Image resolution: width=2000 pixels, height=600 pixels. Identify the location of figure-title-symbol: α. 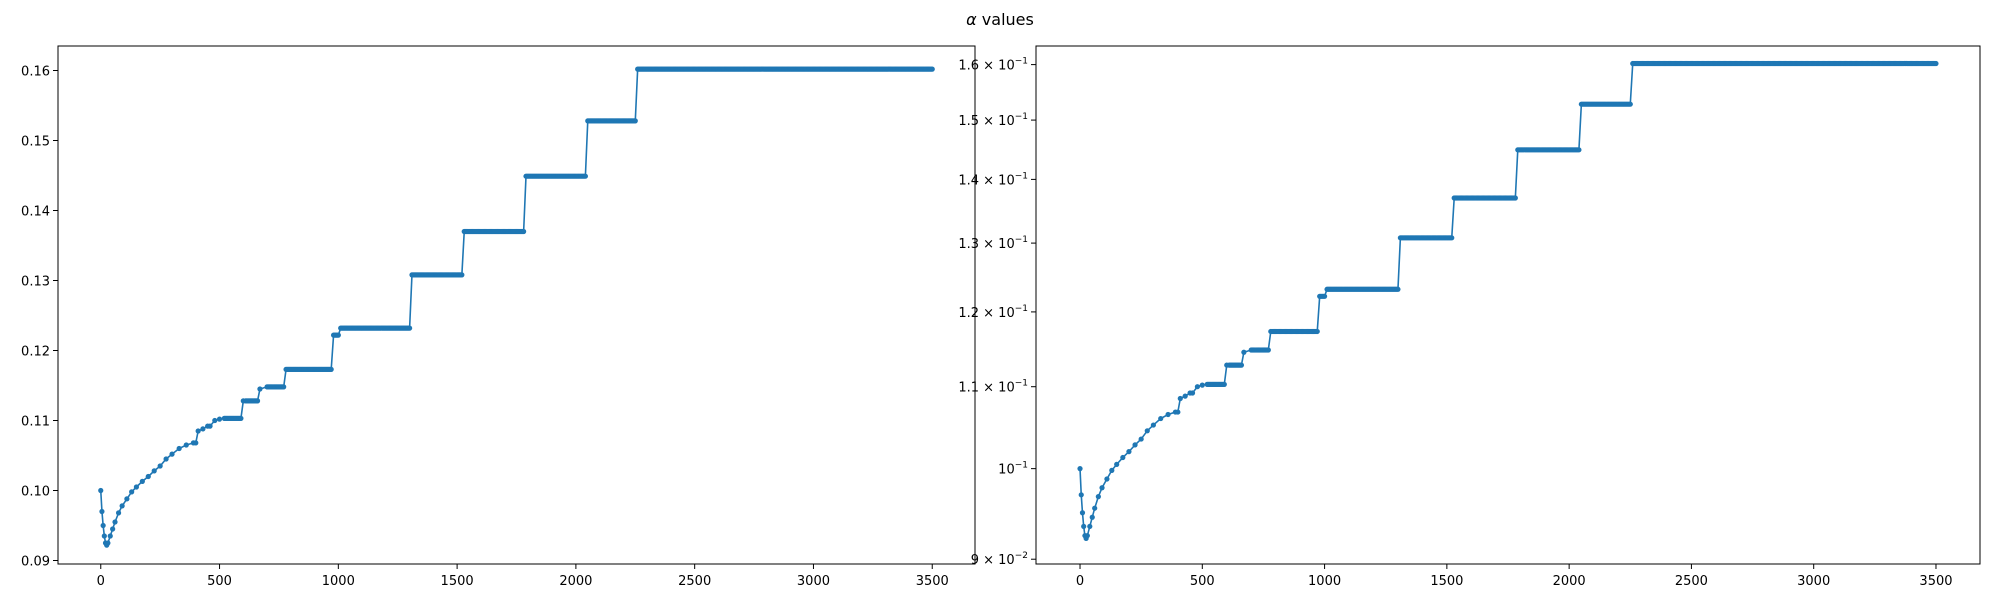
(971, 19).